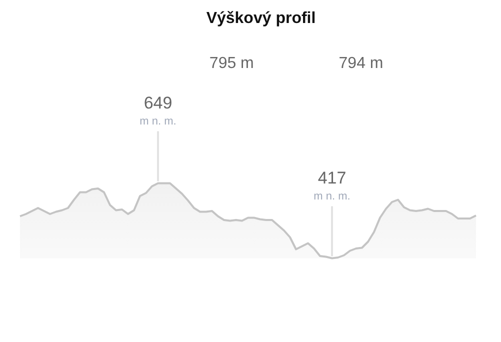 The width and height of the screenshot is (501, 342). What do you see at coordinates (332, 196) in the screenshot?
I see `annotation: m n. m.` at bounding box center [332, 196].